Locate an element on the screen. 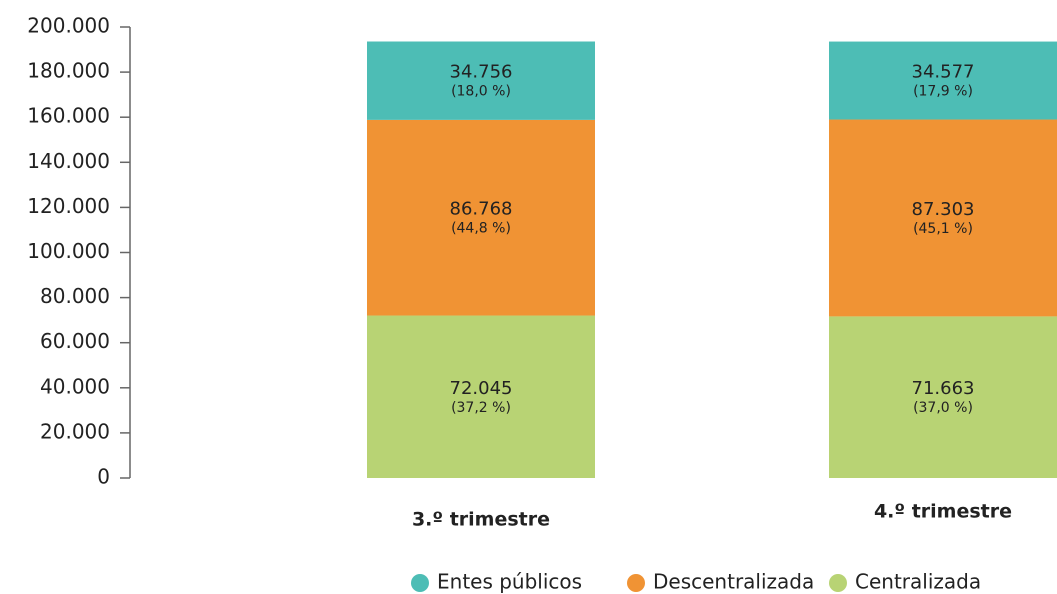  y-tick-label: 180.000 is located at coordinates (68, 71).